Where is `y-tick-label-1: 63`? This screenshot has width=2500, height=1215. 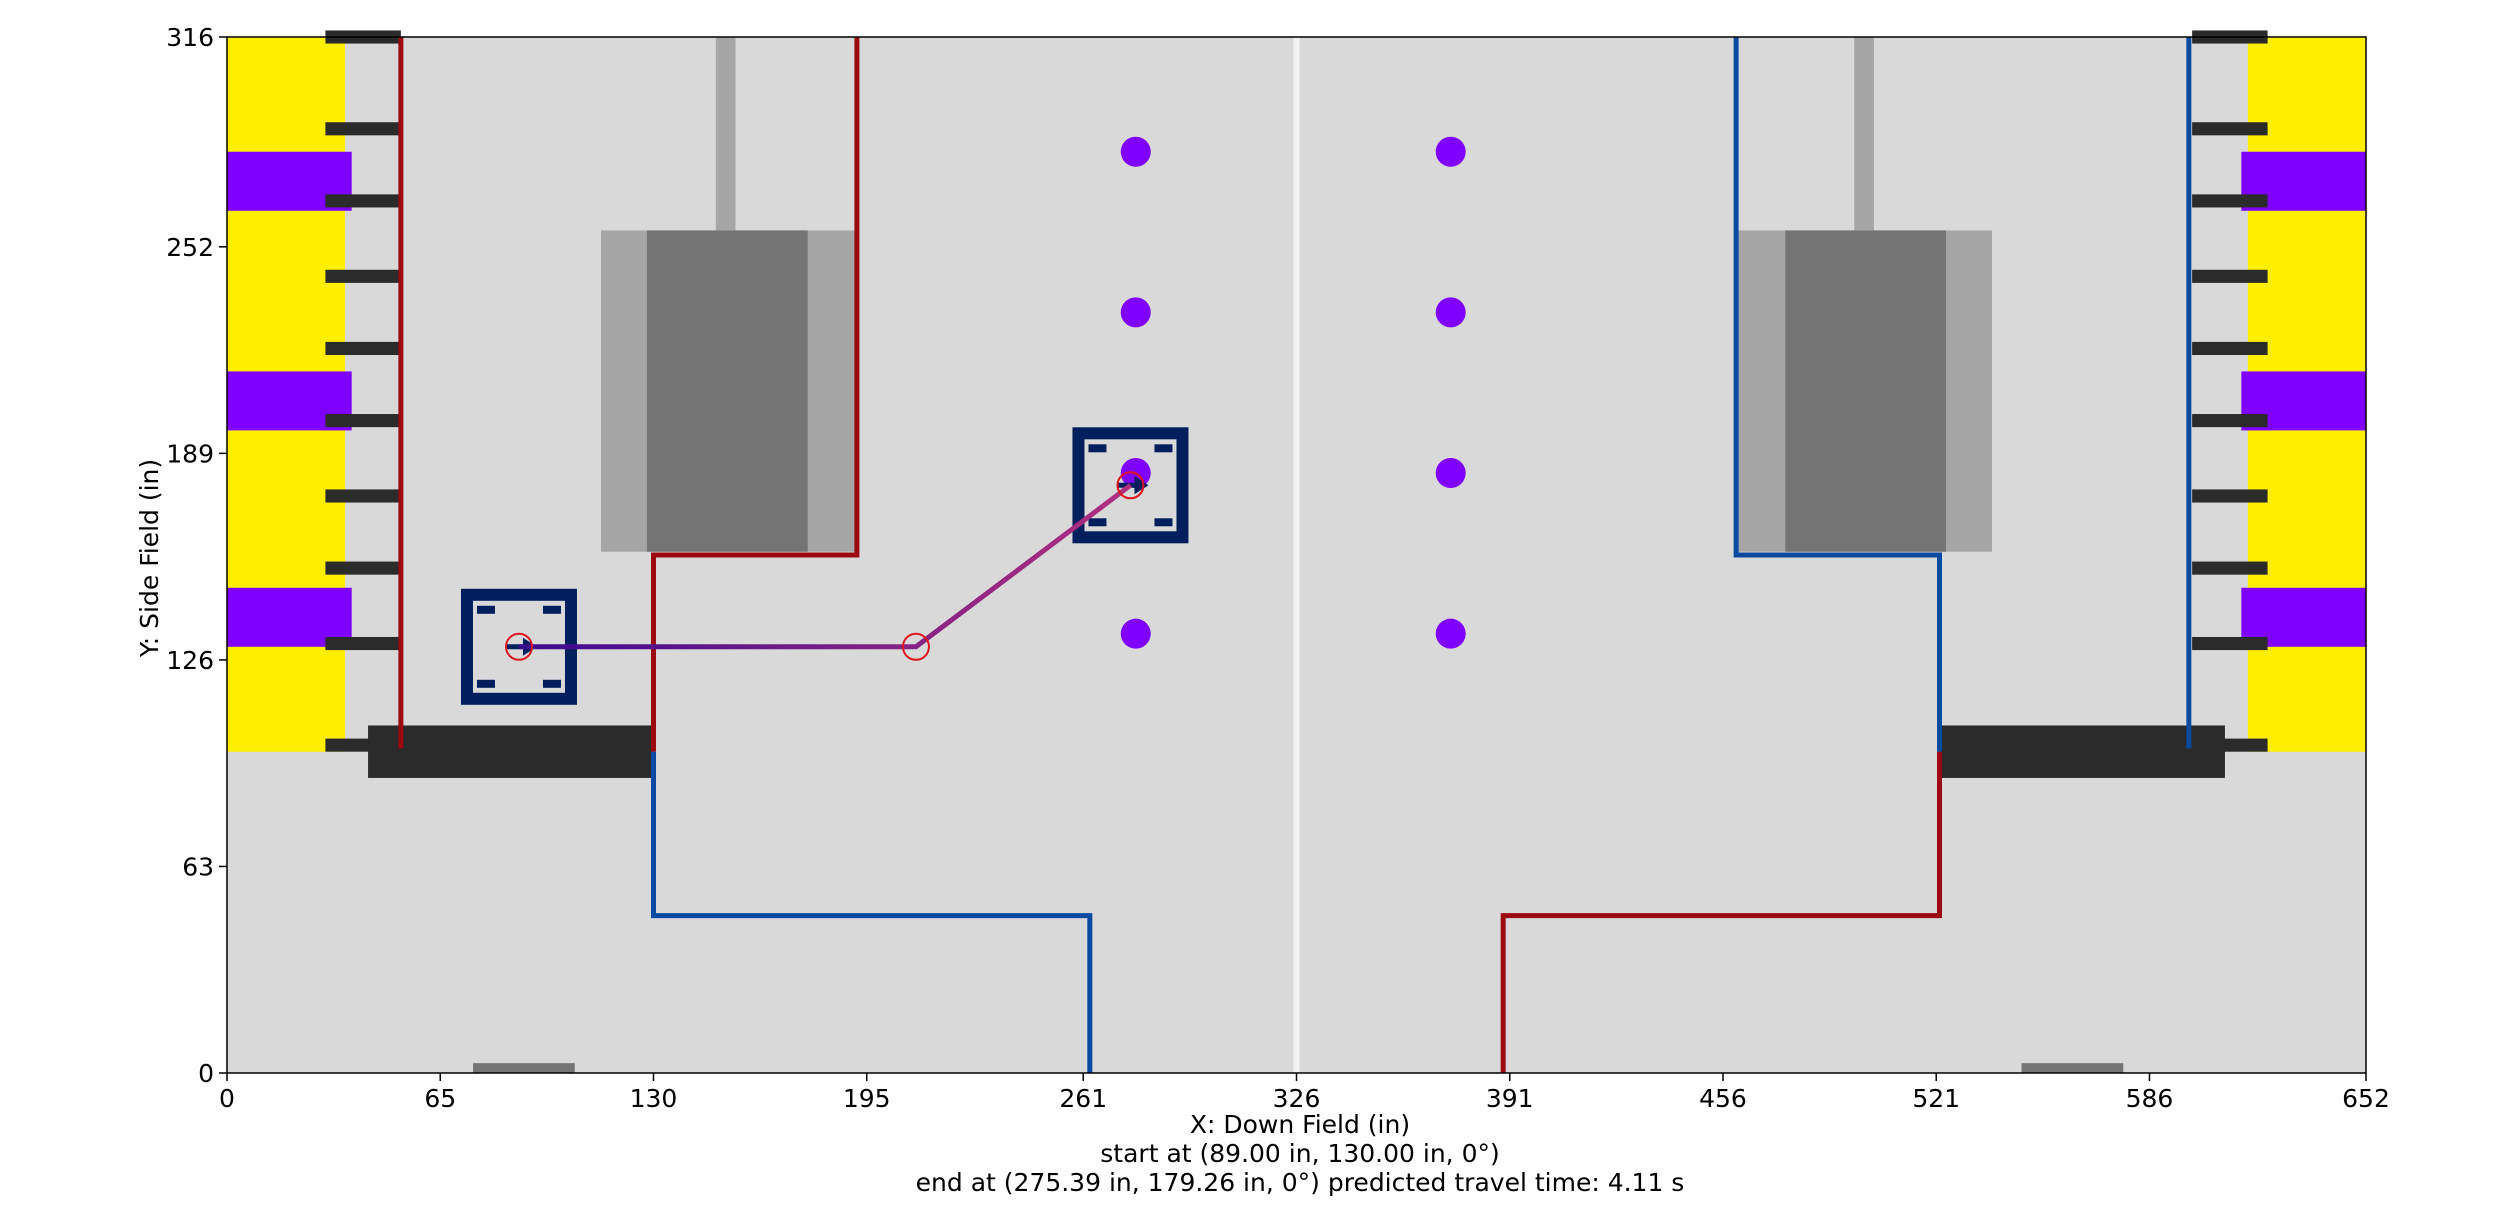 y-tick-label-1: 63 is located at coordinates (198, 866).